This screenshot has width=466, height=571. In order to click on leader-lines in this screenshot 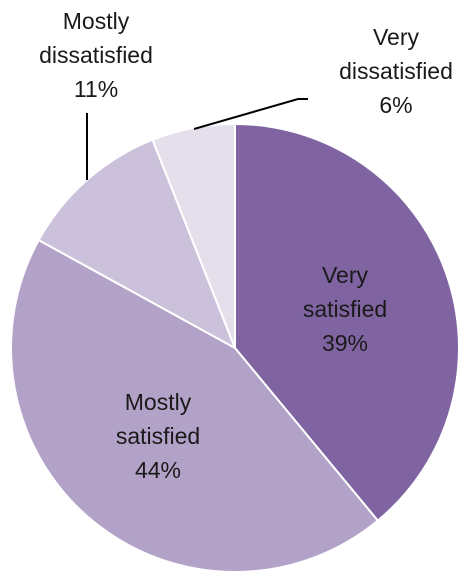, I will do `click(197, 139)`.